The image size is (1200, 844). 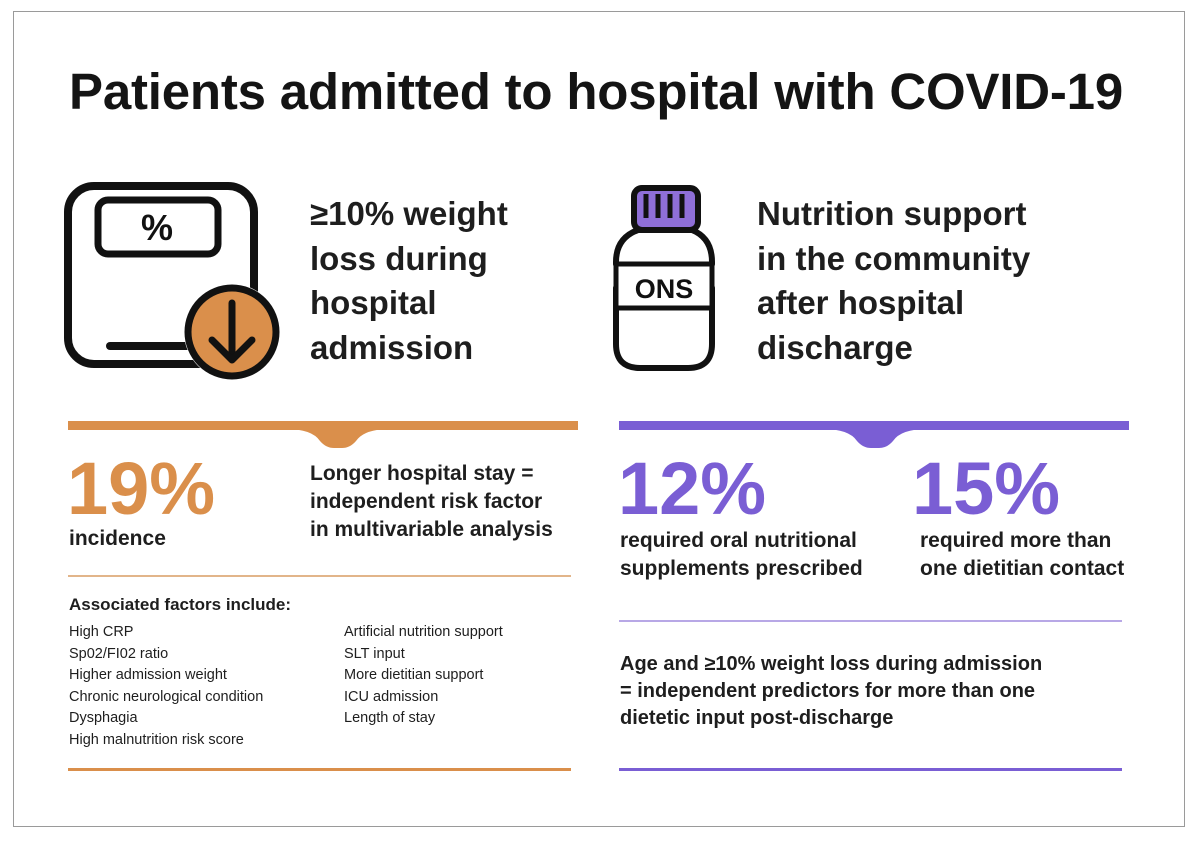 I want to click on right-section-divider, so click(x=874, y=434).